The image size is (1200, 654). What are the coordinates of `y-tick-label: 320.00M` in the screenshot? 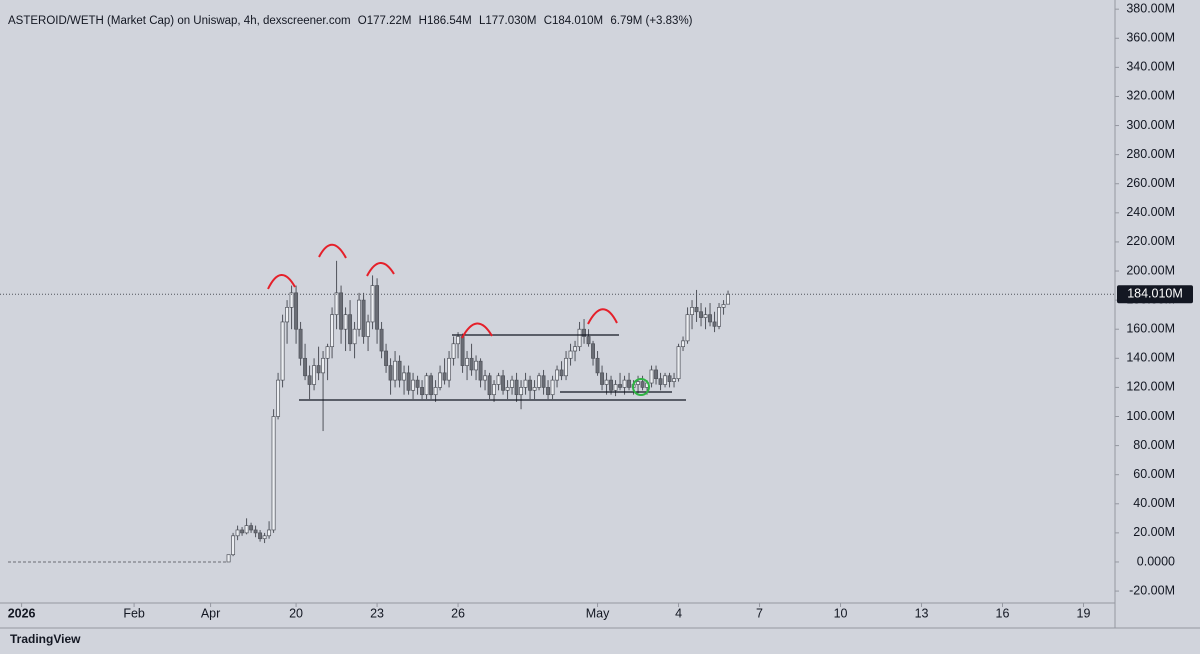 It's located at (1150, 96).